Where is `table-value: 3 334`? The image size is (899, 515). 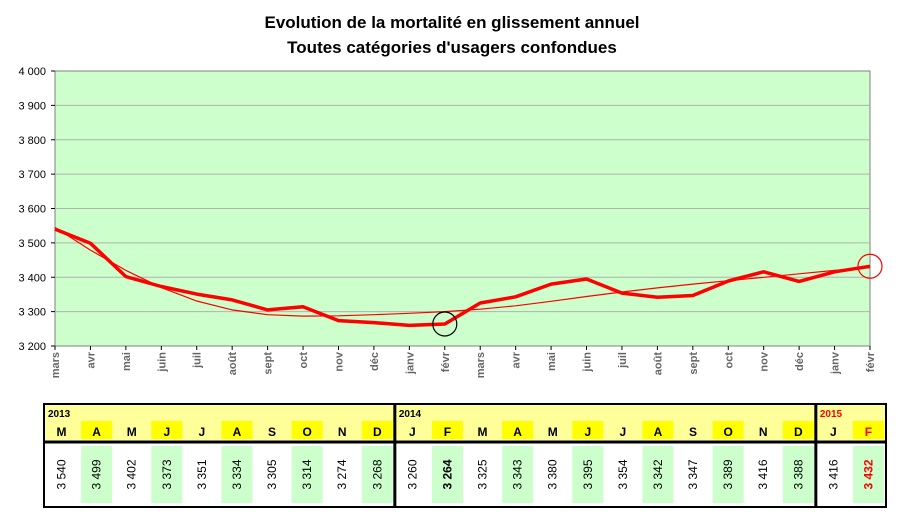
table-value: 3 334 is located at coordinates (237, 474).